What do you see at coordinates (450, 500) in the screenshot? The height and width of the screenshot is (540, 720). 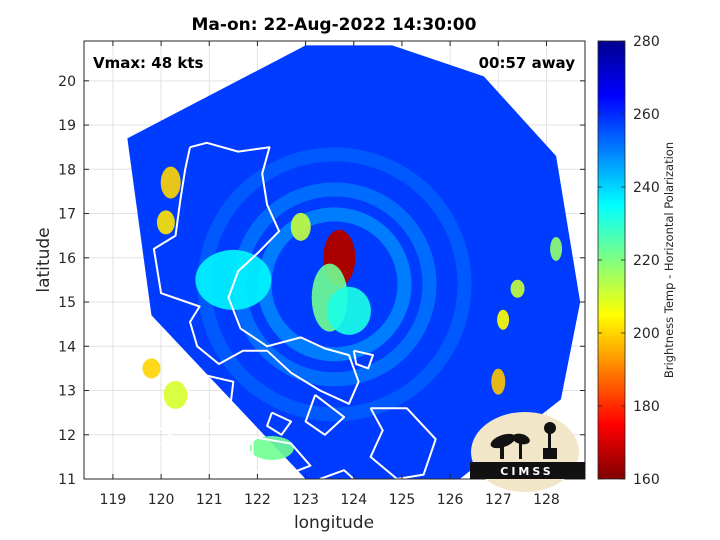 I see `x-tick-label: 126` at bounding box center [450, 500].